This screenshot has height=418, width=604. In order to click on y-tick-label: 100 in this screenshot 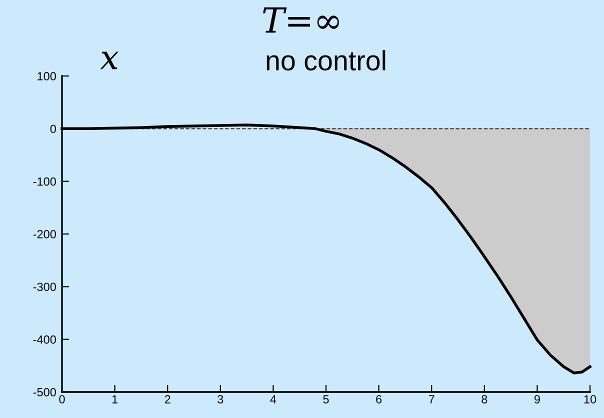, I will do `click(47, 76)`.